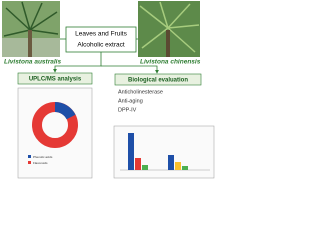 This screenshot has width=320, height=240. What do you see at coordinates (170, 62) in the screenshot?
I see `species-right: Livistona chinensis` at bounding box center [170, 62].